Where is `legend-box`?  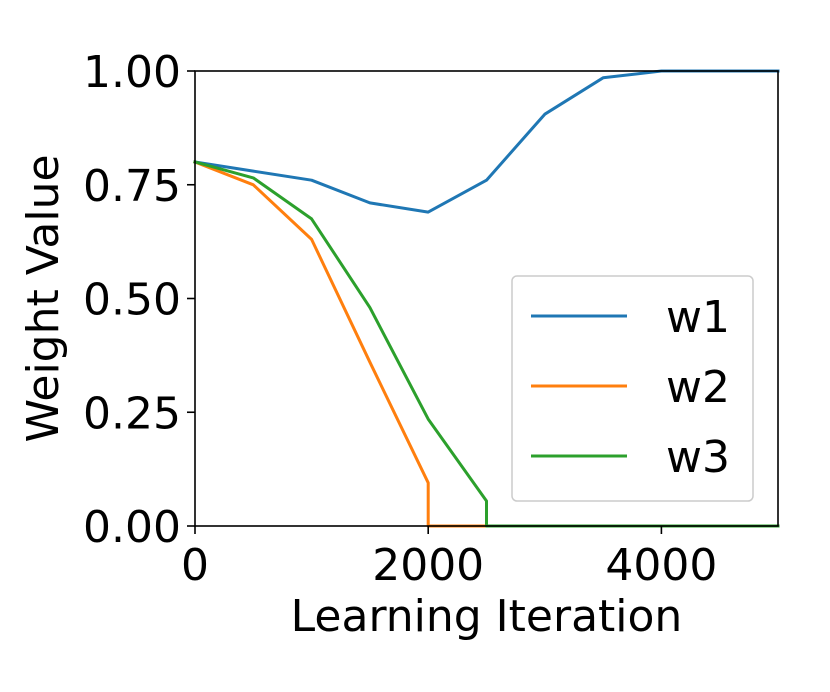
legend-box is located at coordinates (632, 388).